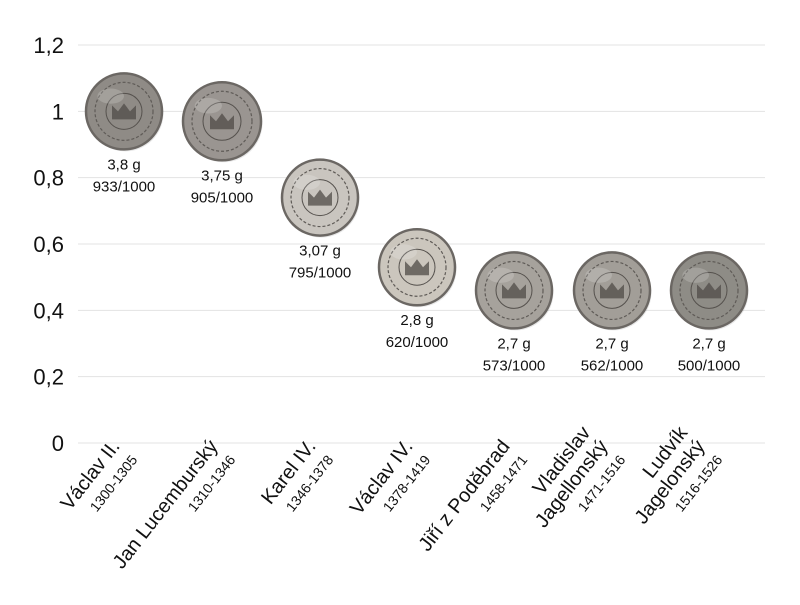 The width and height of the screenshot is (800, 605). What do you see at coordinates (48, 45) in the screenshot?
I see `y-tick-label: 1,2` at bounding box center [48, 45].